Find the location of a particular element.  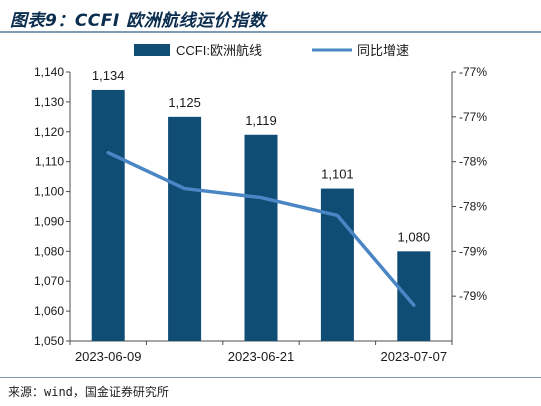

bar-data-label: 1,134 is located at coordinates (108, 75).